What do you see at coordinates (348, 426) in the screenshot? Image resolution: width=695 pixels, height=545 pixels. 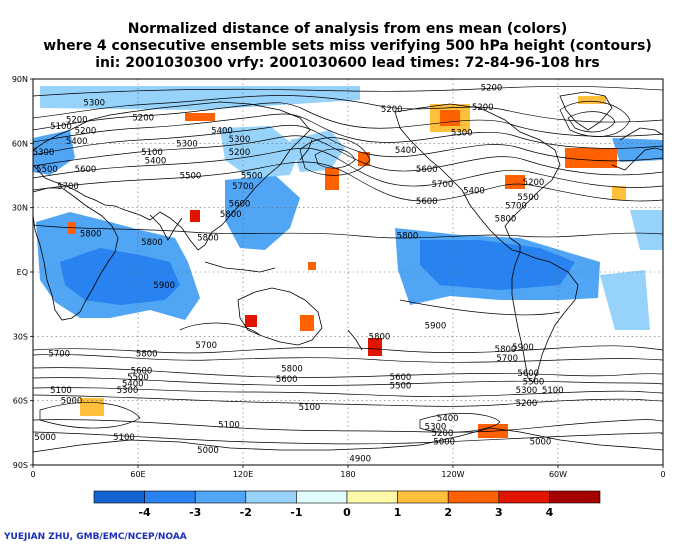 I see `contour-5100-ant` at bounding box center [348, 426].